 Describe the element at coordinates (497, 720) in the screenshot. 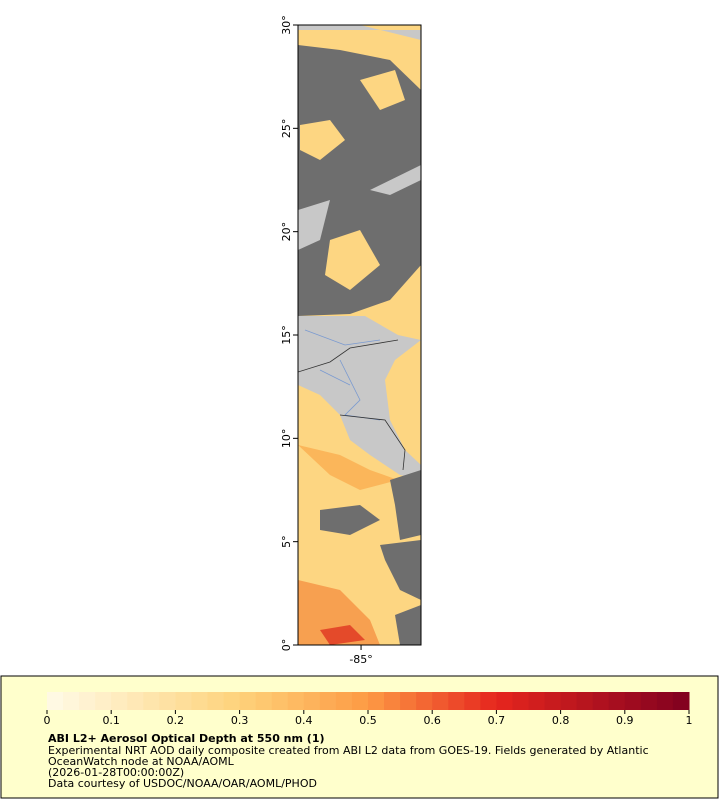

I see `colorbar-tick-label: 0.7` at that location.